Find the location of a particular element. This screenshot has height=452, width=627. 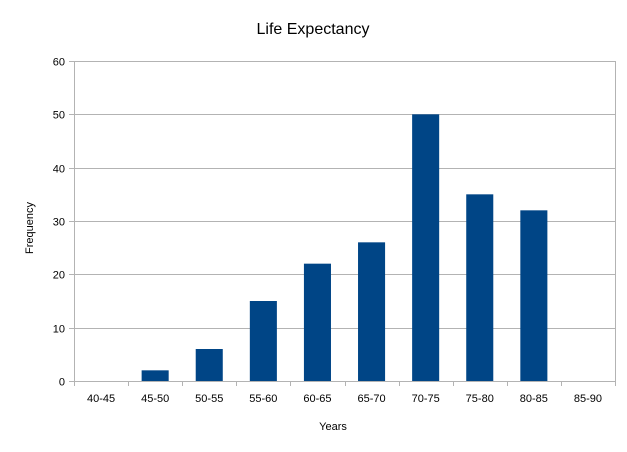

x-tick-label-45-50: 45-50 is located at coordinates (155, 399).